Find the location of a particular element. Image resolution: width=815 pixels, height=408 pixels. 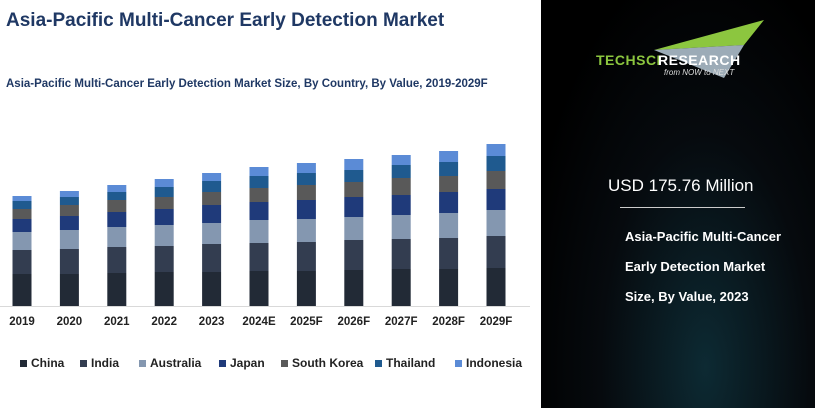

legend-item: India is located at coordinates (99, 363).